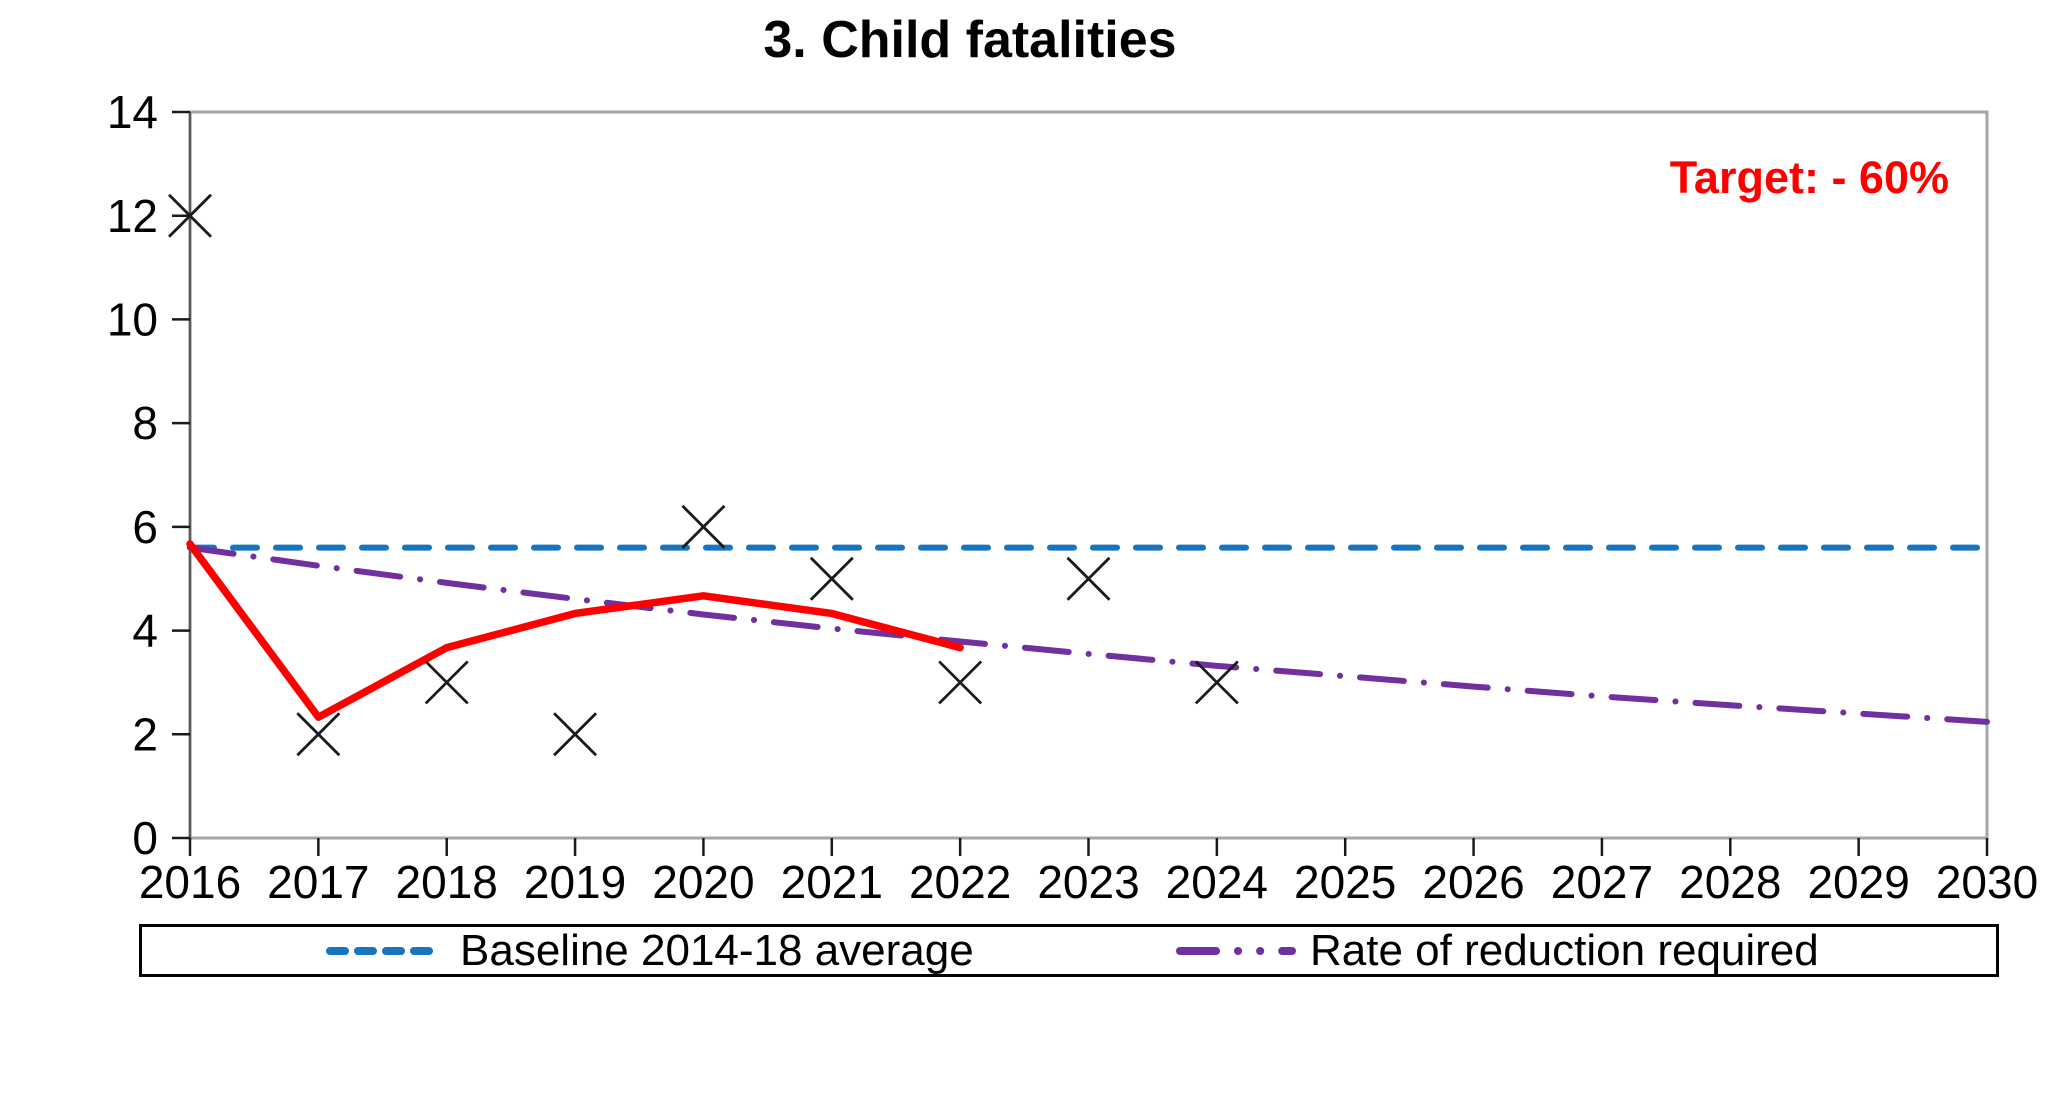  I want to click on y-axis-tick-label: 0, so click(145, 838).